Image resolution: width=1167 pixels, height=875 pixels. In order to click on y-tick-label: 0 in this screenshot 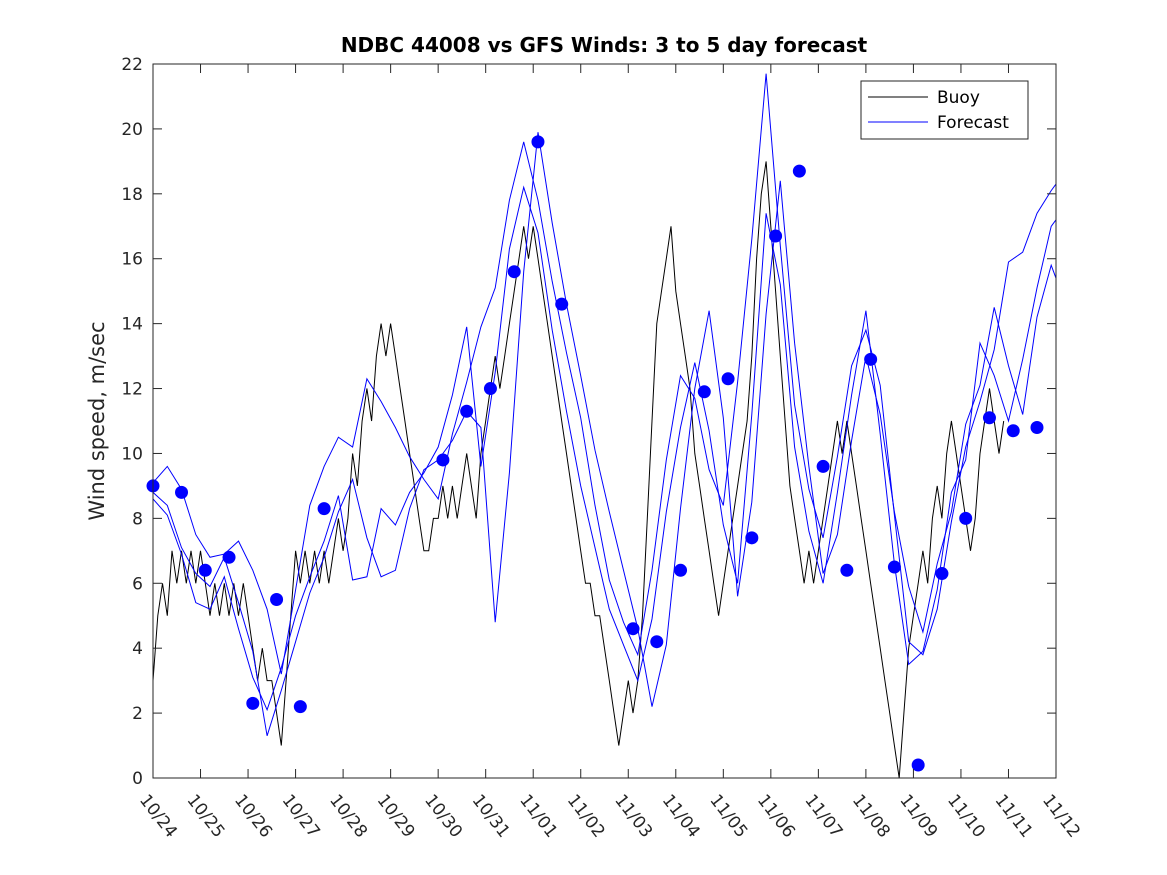, I will do `click(137, 779)`.